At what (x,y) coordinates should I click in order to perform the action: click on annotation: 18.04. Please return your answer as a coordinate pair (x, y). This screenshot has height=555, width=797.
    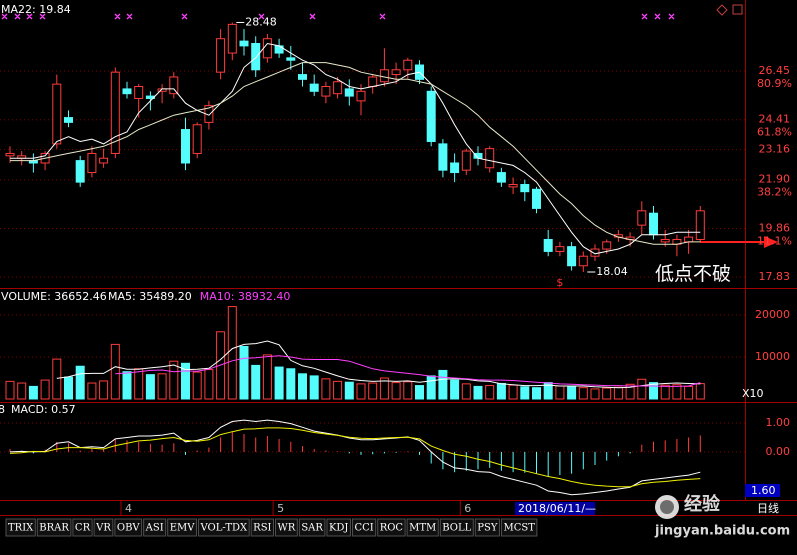
    Looking at the image, I should click on (612, 271).